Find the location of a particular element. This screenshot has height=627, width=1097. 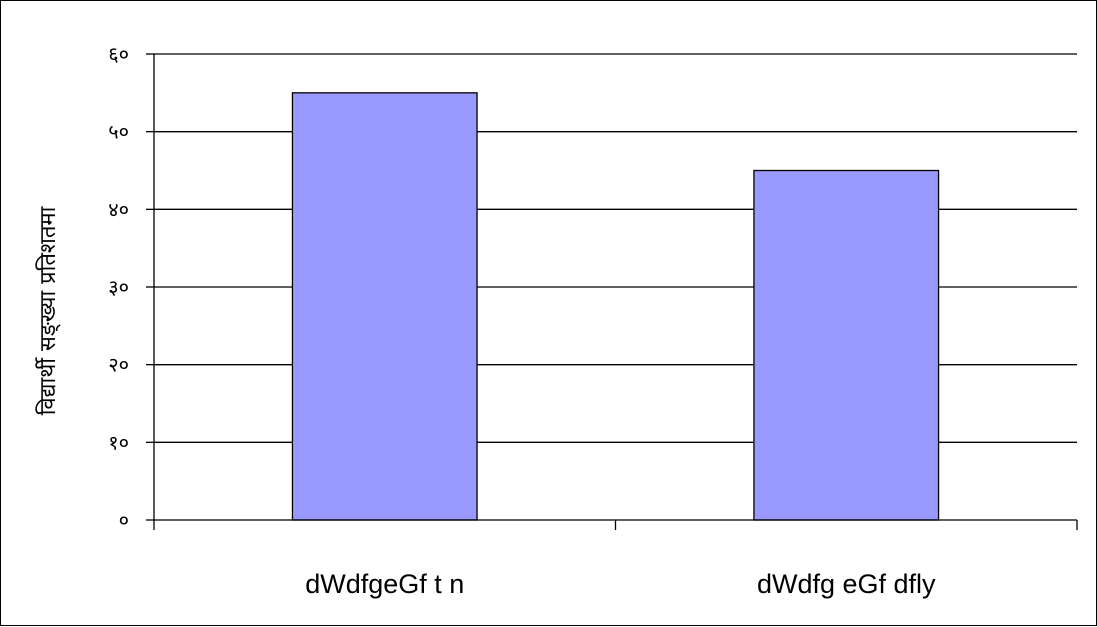

y-tick-label: ० is located at coordinates (124, 520).